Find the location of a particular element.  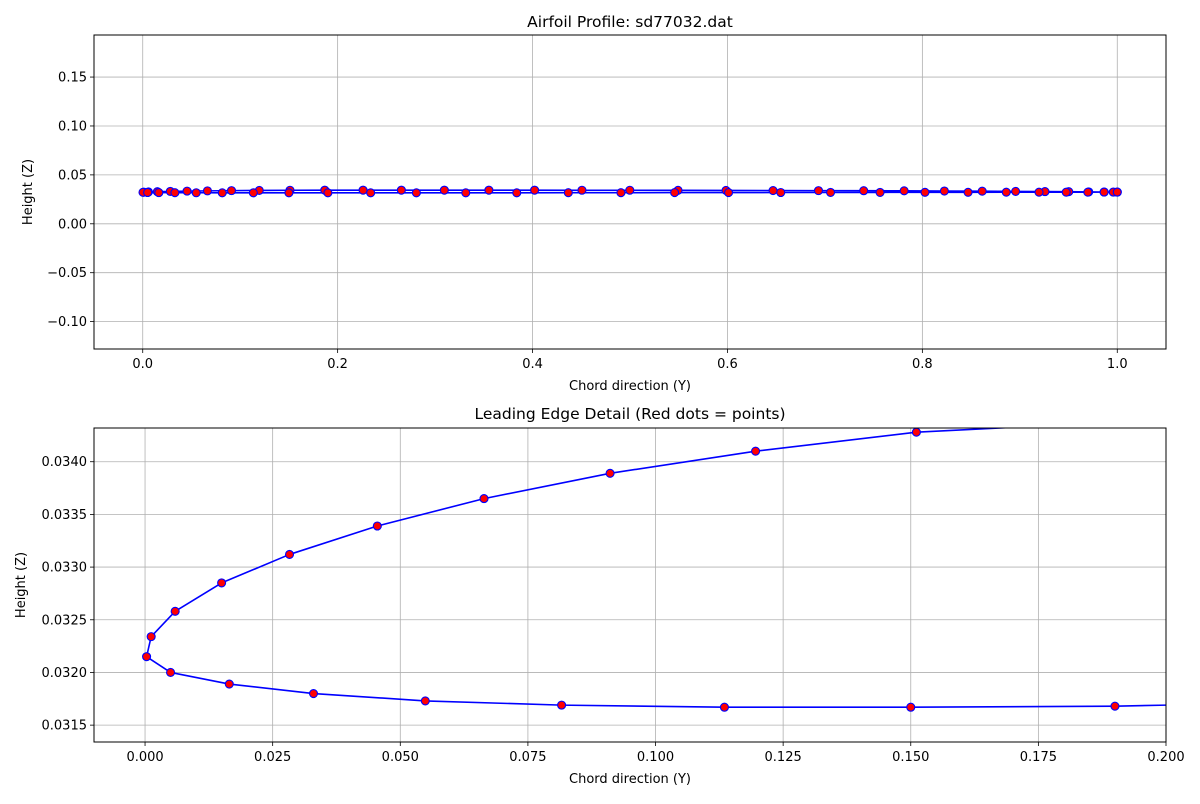

y-tick-label: 0.05 is located at coordinates (72, 175).